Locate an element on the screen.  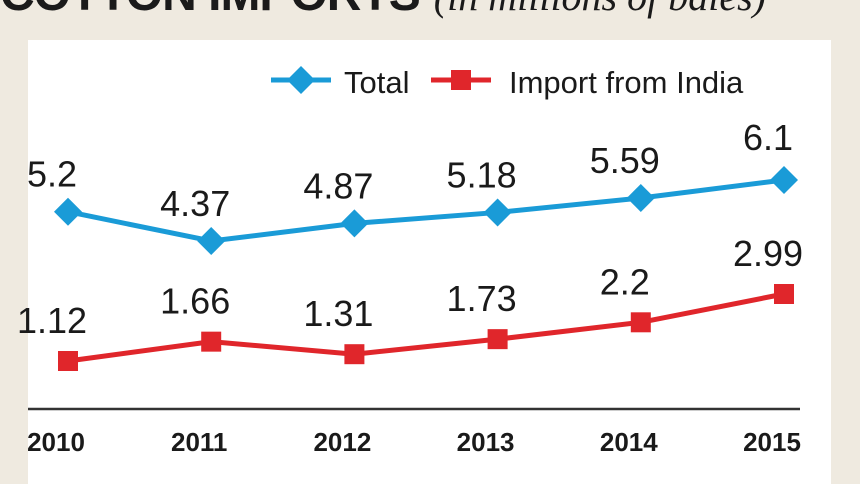
india-data-label: 1.73 is located at coordinates (482, 298).